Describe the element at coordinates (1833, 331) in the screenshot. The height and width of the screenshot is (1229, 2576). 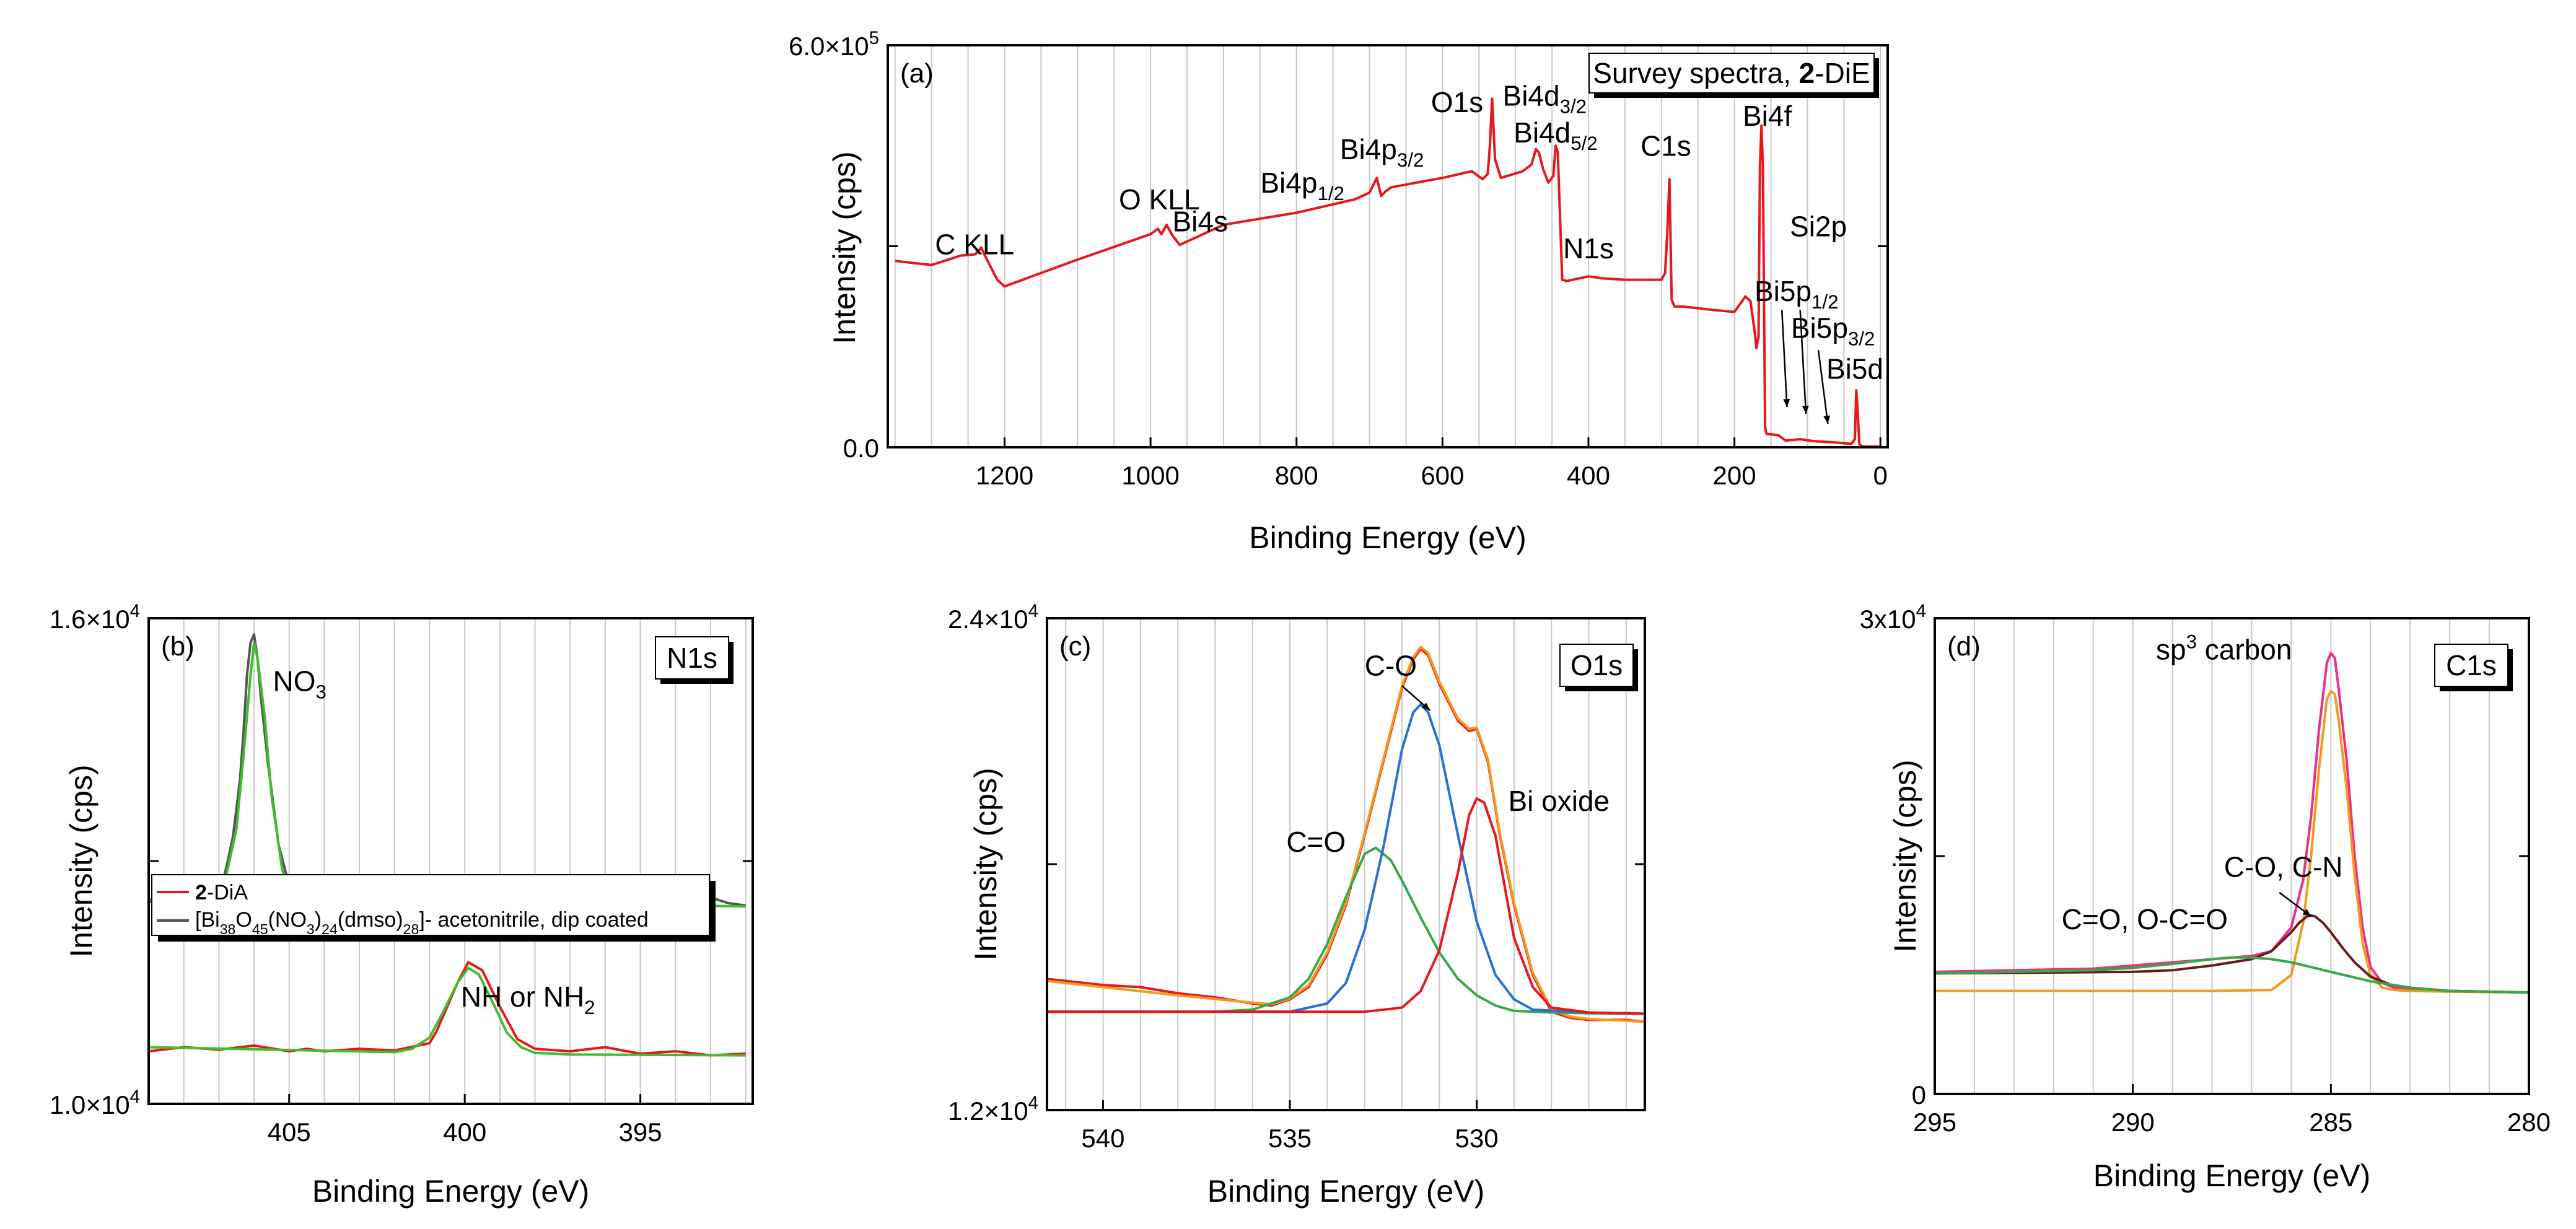
I see `peak-annotation: Bi5p3/2` at that location.